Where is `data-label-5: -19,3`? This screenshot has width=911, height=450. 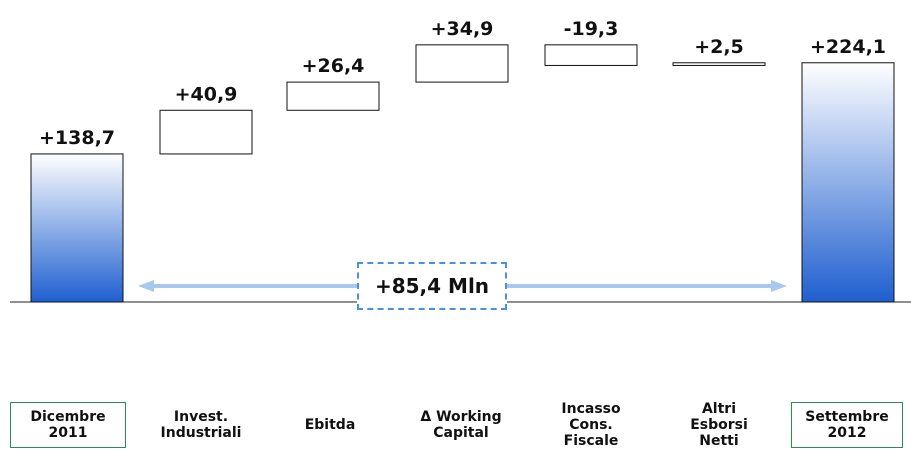 data-label-5: -19,3 is located at coordinates (591, 29).